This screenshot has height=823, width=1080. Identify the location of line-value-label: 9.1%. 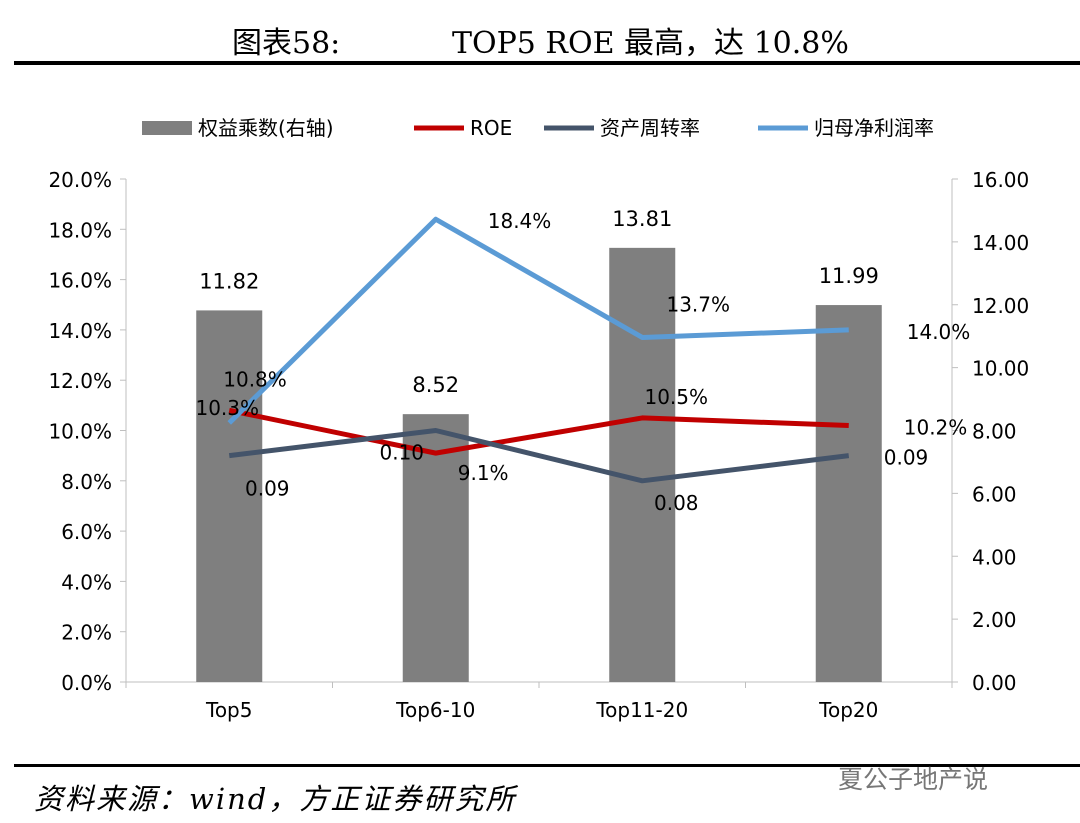
(483, 473).